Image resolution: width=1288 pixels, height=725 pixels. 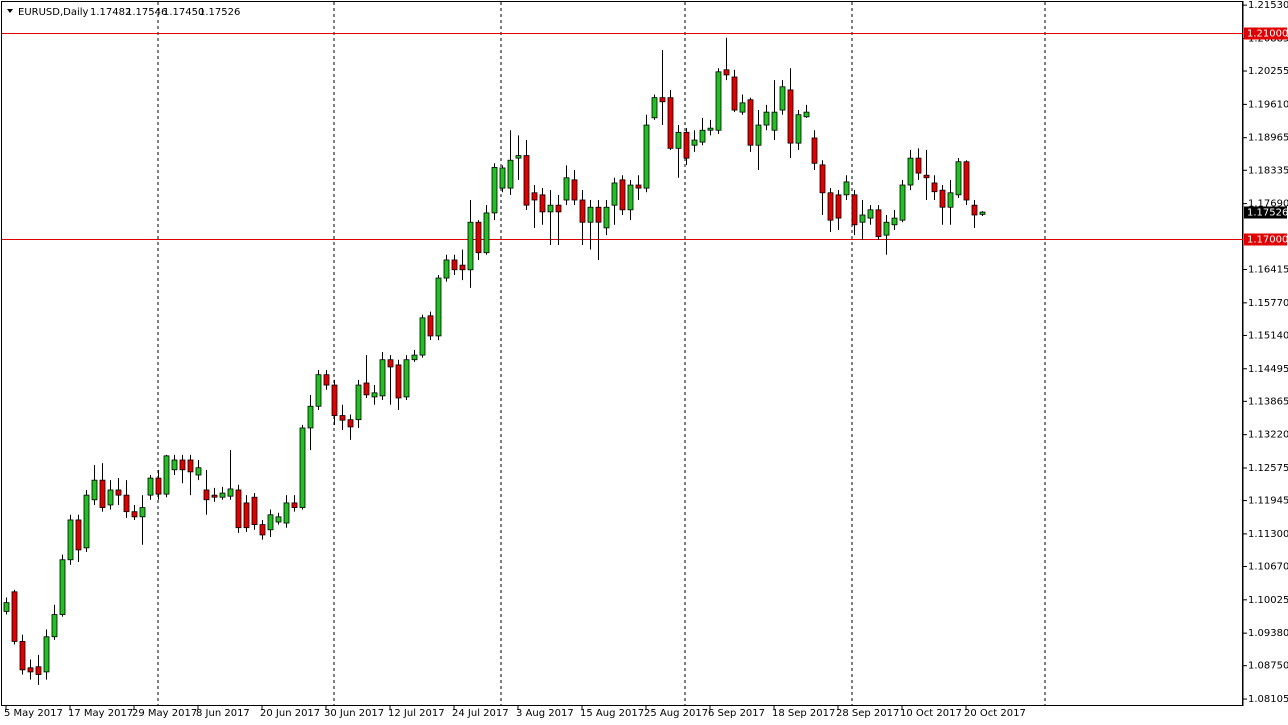 I want to click on x-tick-label: 20 Jun 2017, so click(x=290, y=713).